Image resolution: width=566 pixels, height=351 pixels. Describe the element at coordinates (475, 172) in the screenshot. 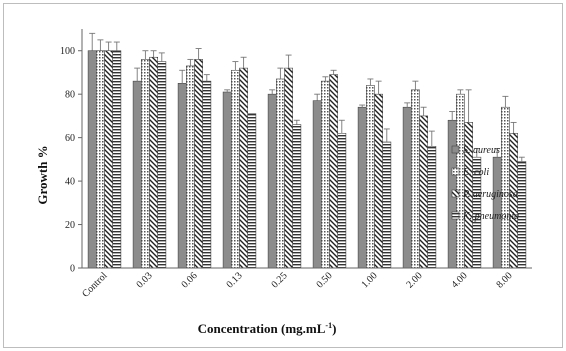

I see `legend-label: E. coli` at that location.